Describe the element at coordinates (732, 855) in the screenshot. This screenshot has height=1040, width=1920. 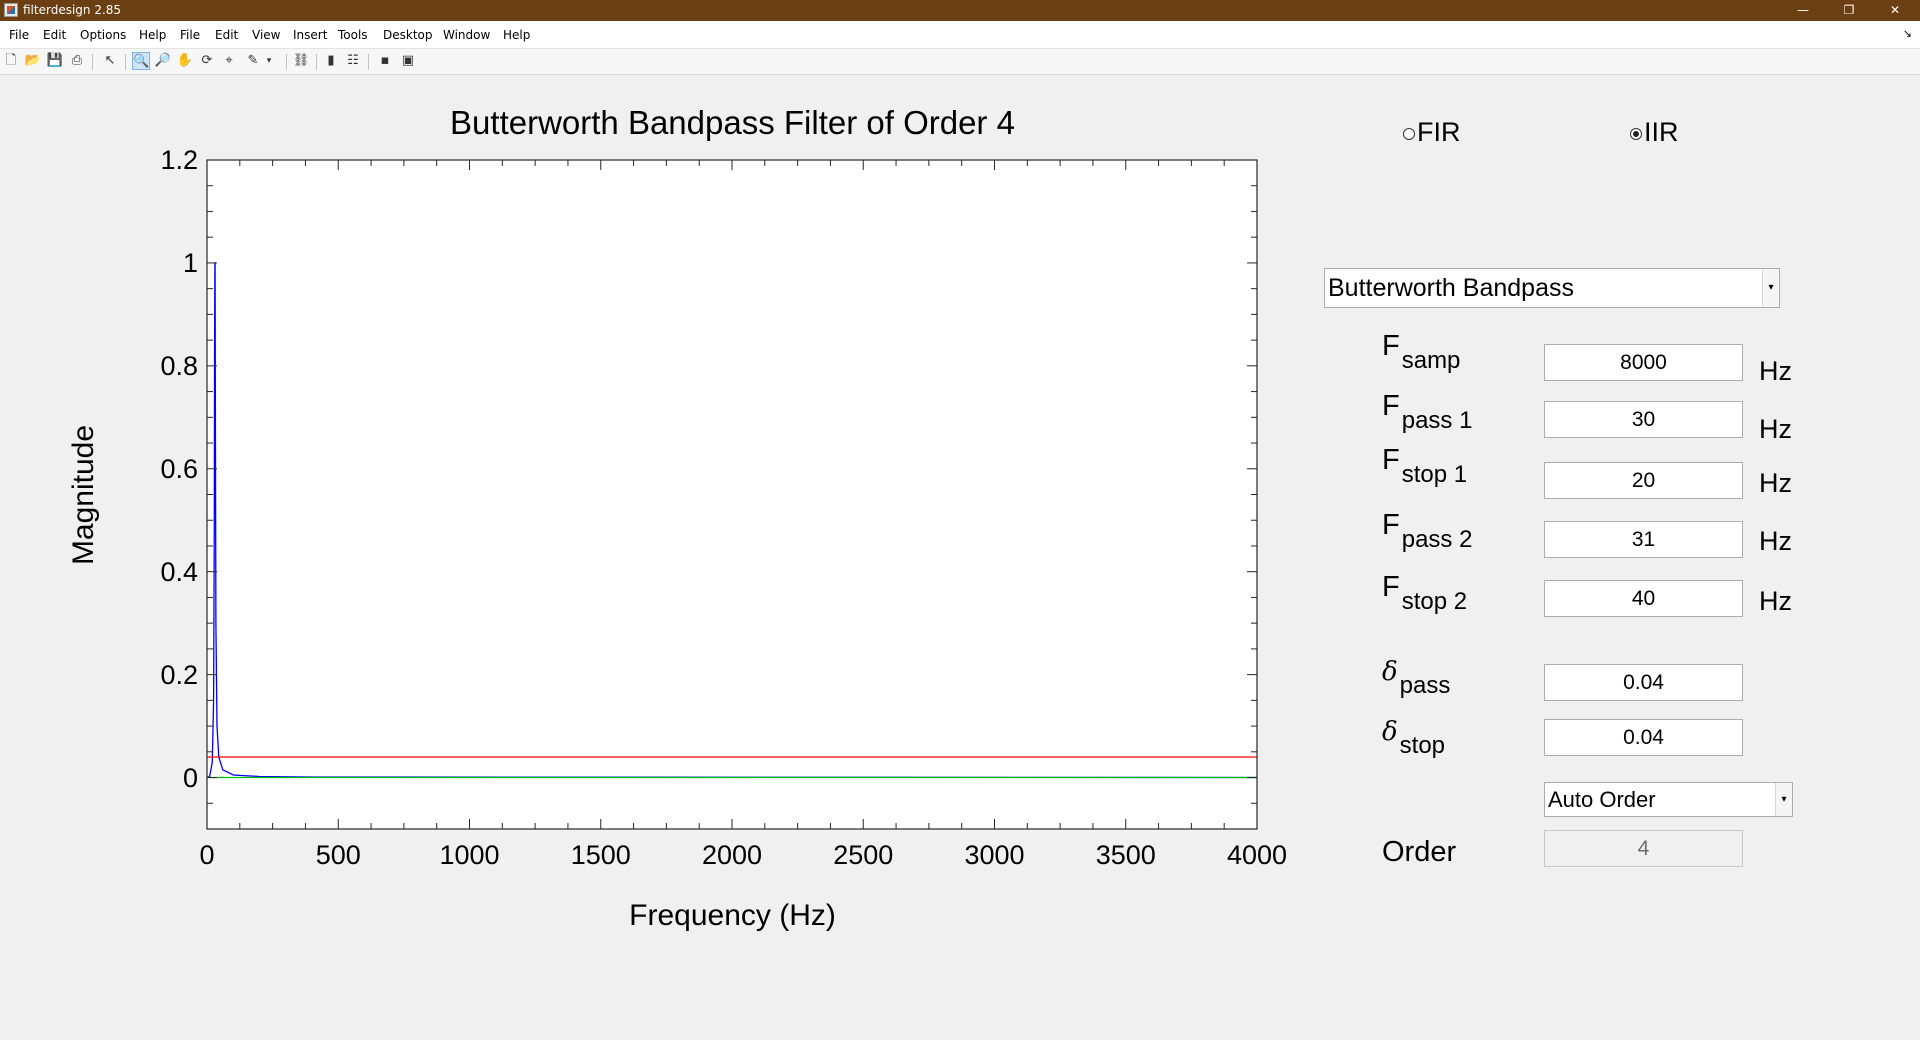
I see `x-tick-label: 2000` at that location.